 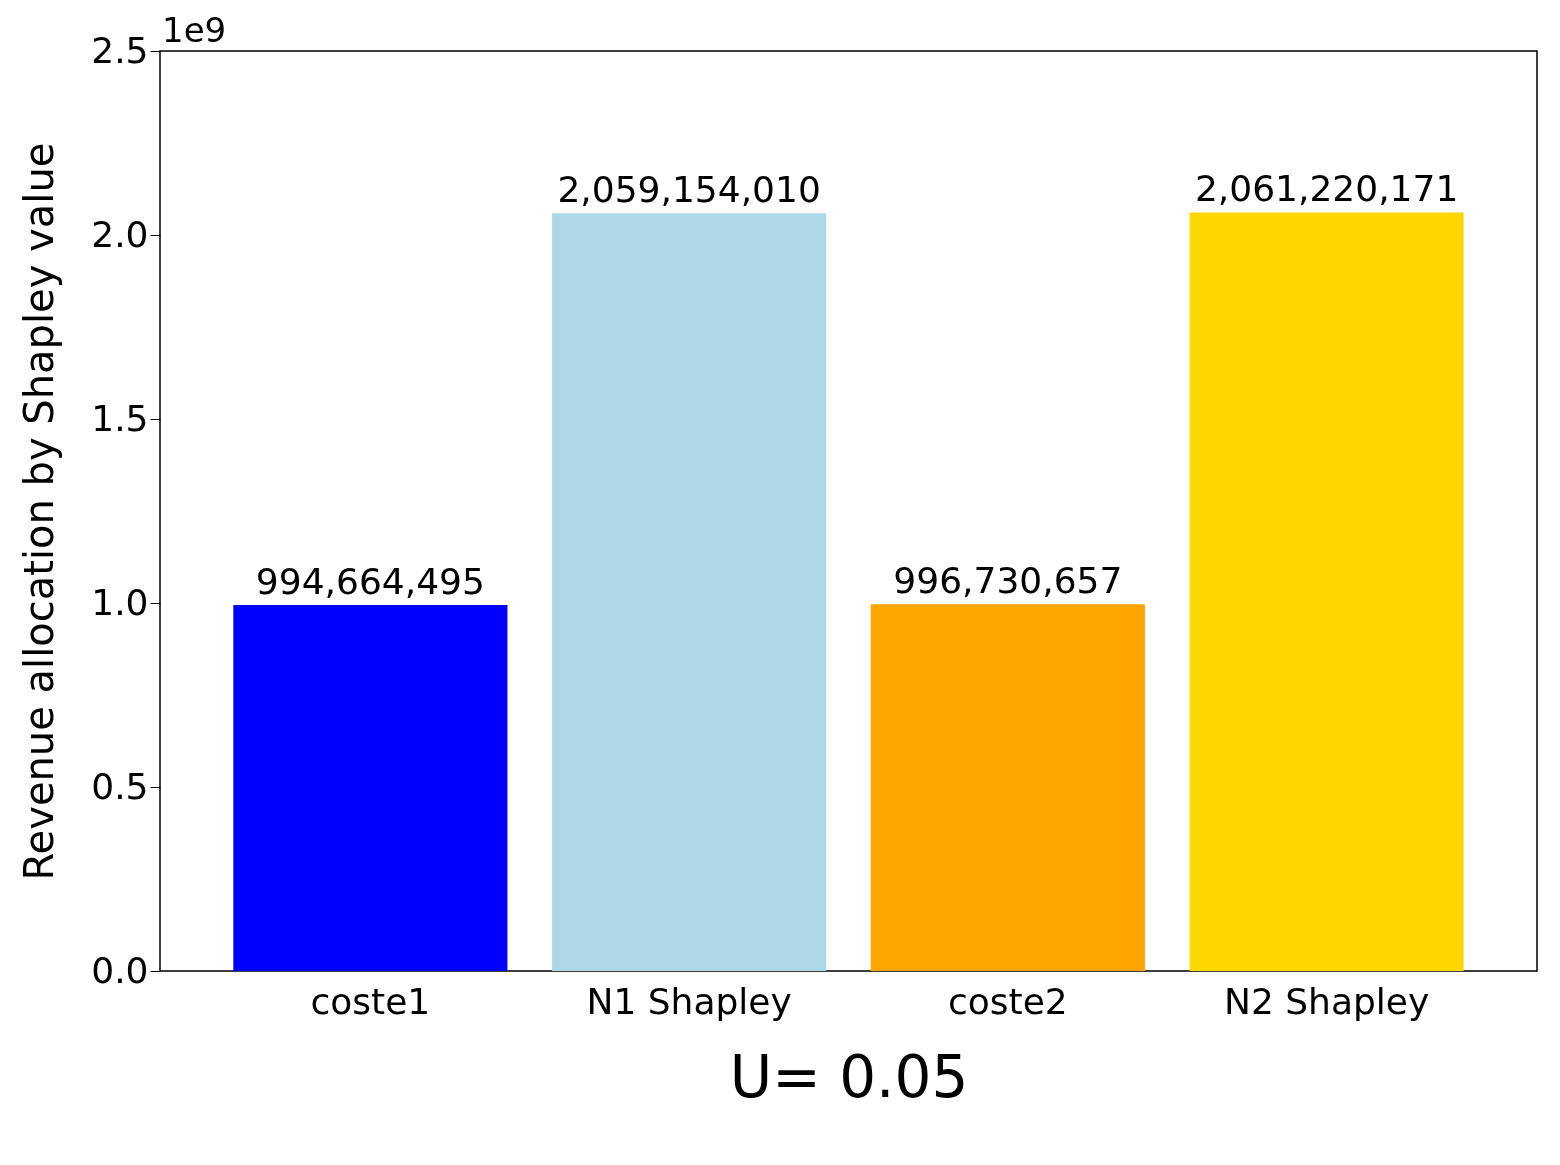 I want to click on annotation: 994,664,495, so click(x=370, y=581).